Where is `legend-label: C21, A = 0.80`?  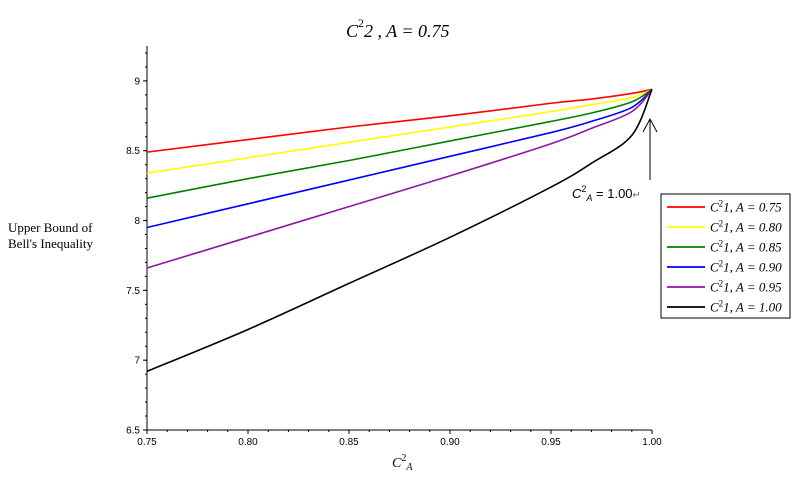
legend-label: C21, A = 0.80 is located at coordinates (746, 227).